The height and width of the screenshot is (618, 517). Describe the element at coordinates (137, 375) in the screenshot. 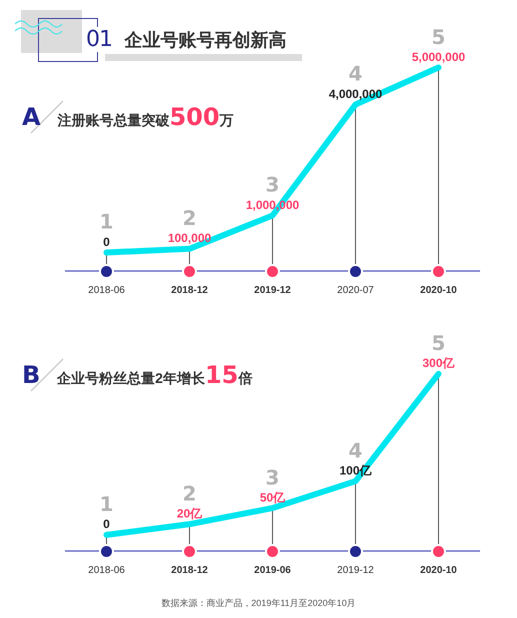

I see `chart-subtitle: B 企业号粉丝总量2年增长15倍` at that location.